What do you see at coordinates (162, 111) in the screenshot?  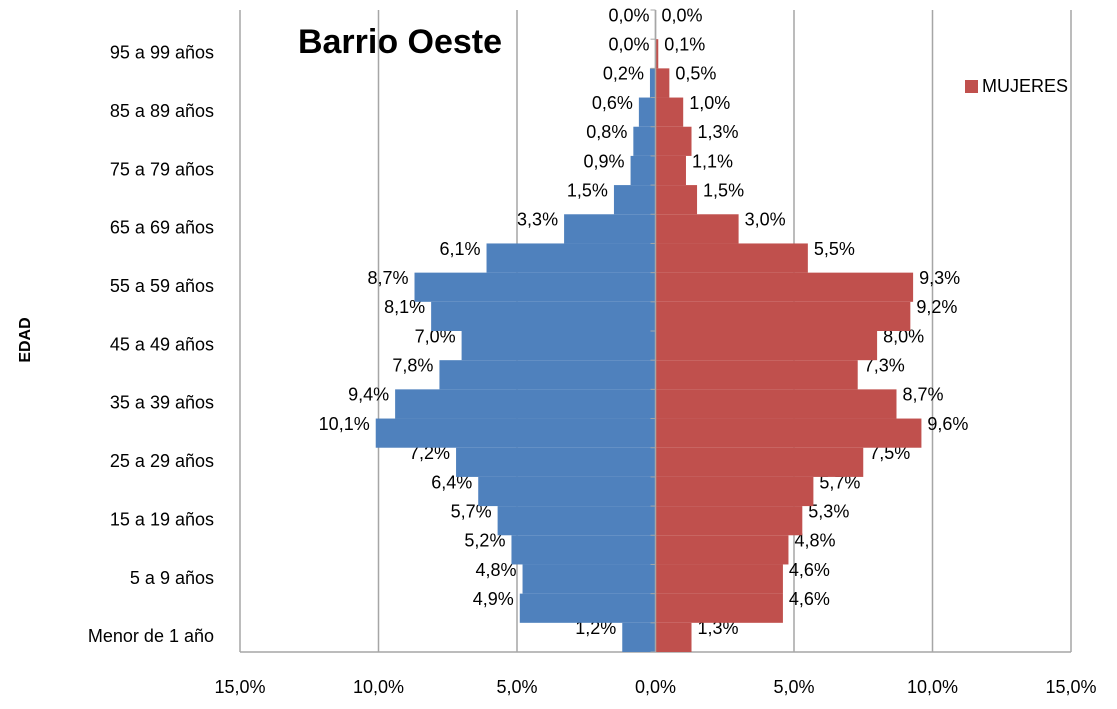 I see `y-tick-label: 85 a 89 años` at bounding box center [162, 111].